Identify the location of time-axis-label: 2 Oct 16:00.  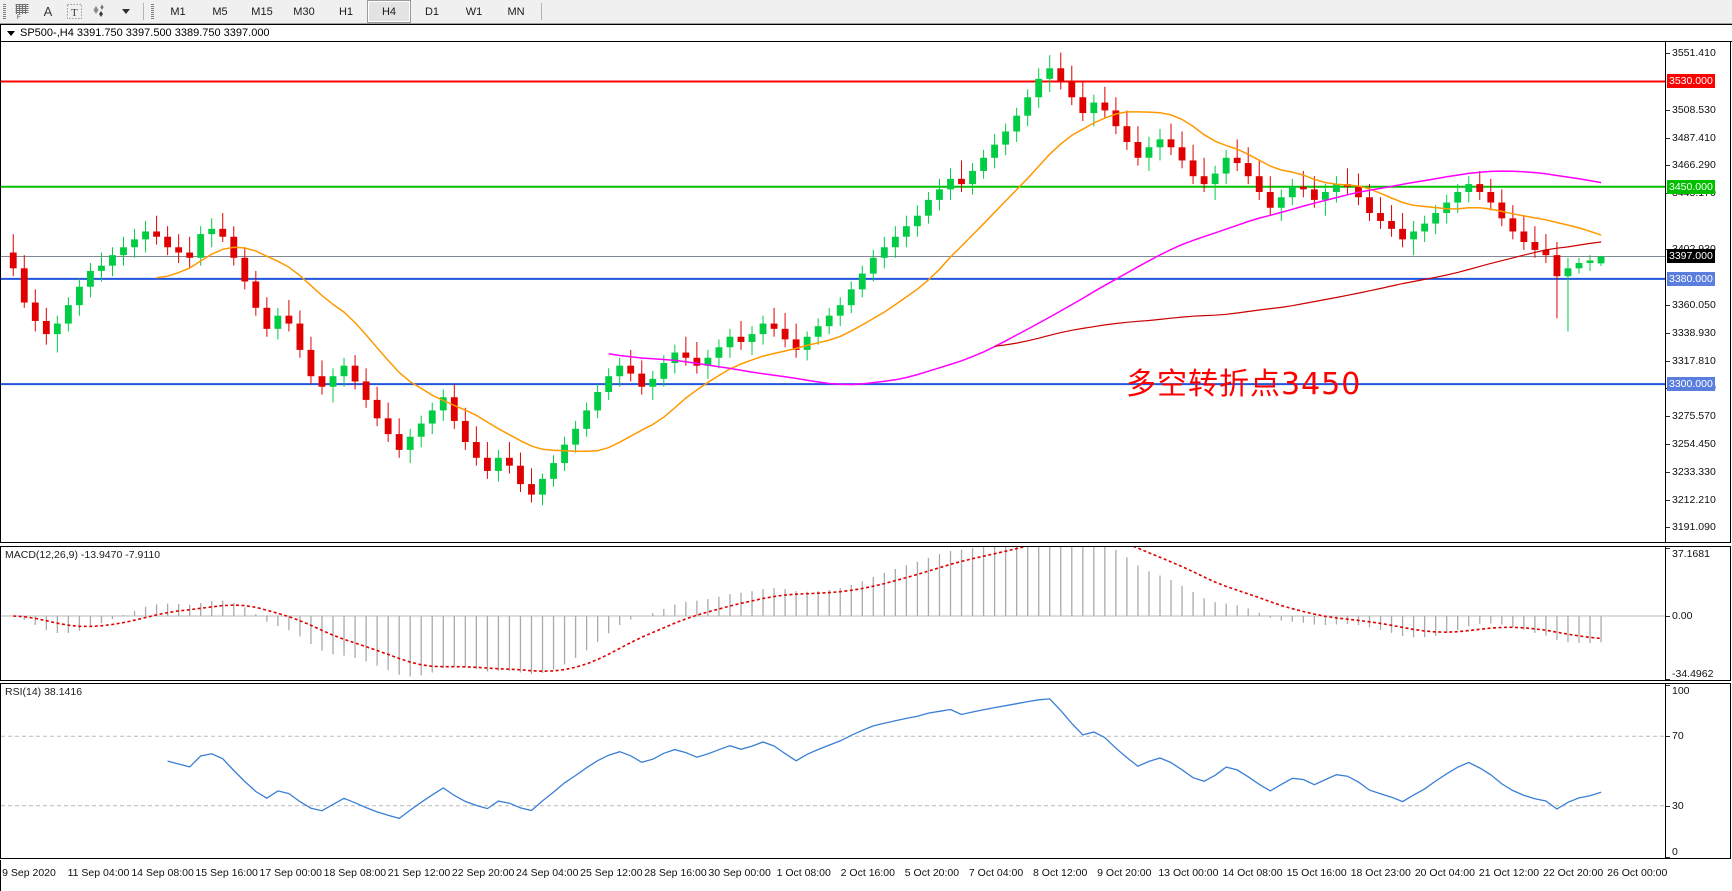
(867, 873).